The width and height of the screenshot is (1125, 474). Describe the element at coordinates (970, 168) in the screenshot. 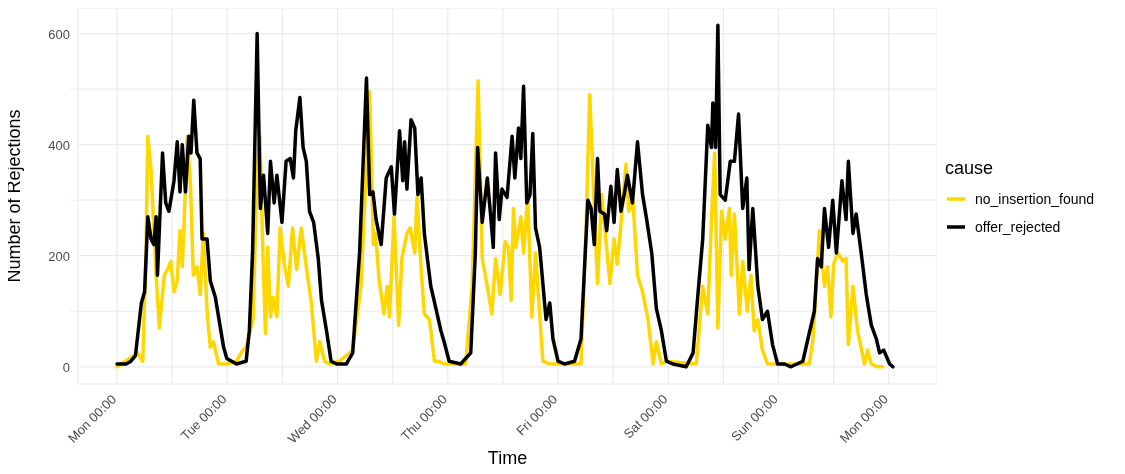

I see `legend-title: cause` at that location.